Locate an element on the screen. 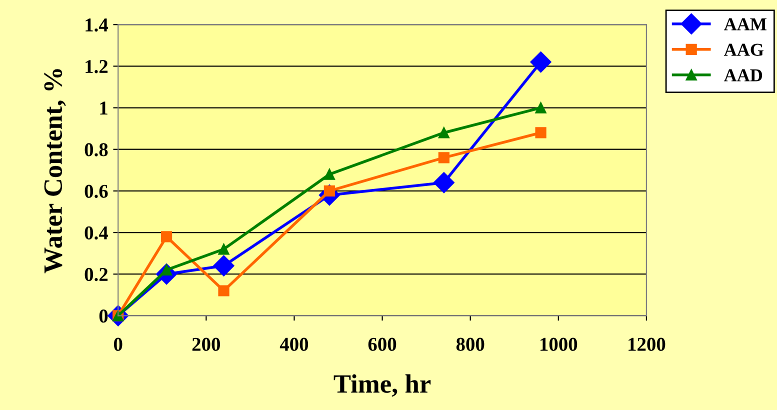 The image size is (777, 410). y-tick-label: 1 is located at coordinates (104, 108).